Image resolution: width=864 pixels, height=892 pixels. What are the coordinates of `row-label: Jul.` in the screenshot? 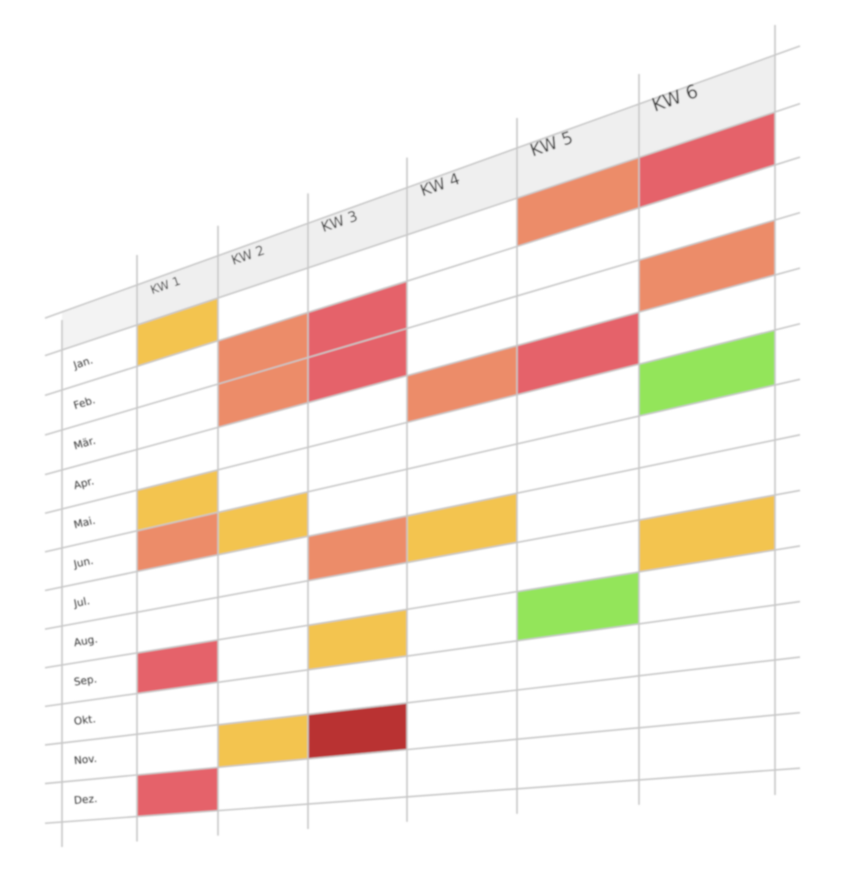 It's located at (81, 602).